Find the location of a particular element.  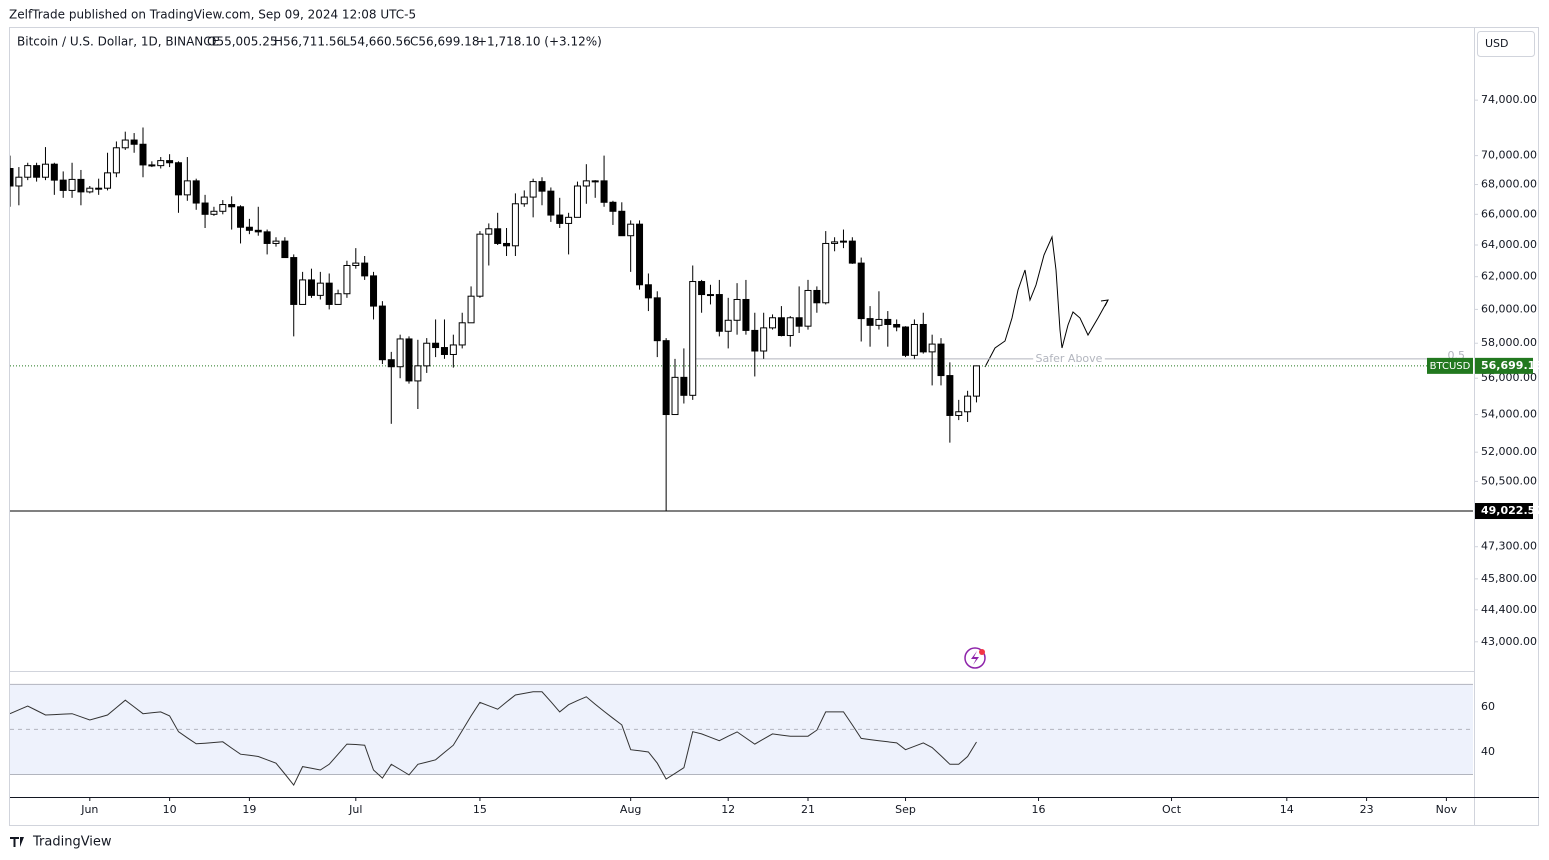

price-box is located at coordinates (1504, 365).